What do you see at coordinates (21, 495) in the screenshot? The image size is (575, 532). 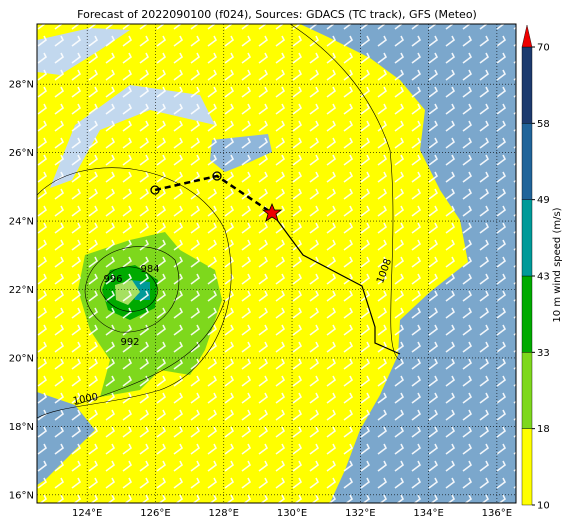 I see `lat-tick-label: 16°N` at bounding box center [21, 495].